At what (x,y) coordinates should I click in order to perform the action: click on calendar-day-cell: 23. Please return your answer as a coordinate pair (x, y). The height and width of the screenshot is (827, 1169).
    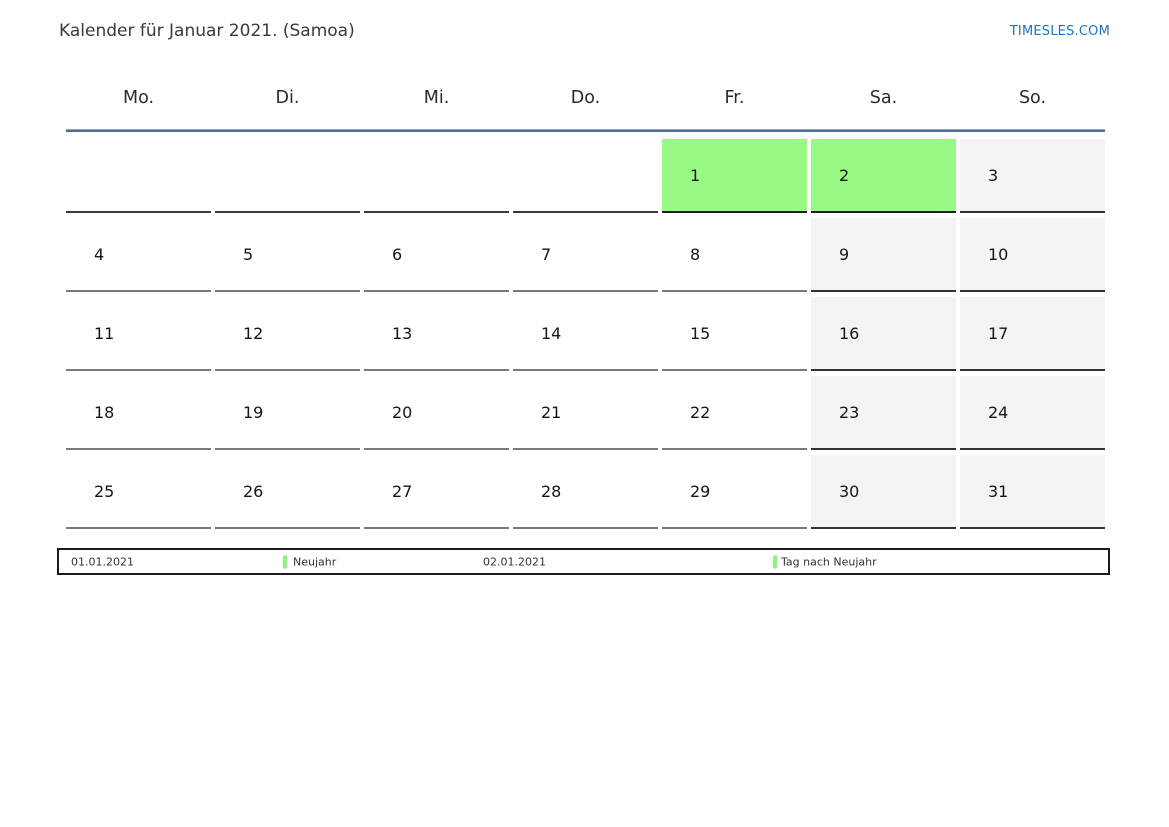
    Looking at the image, I should click on (883, 413).